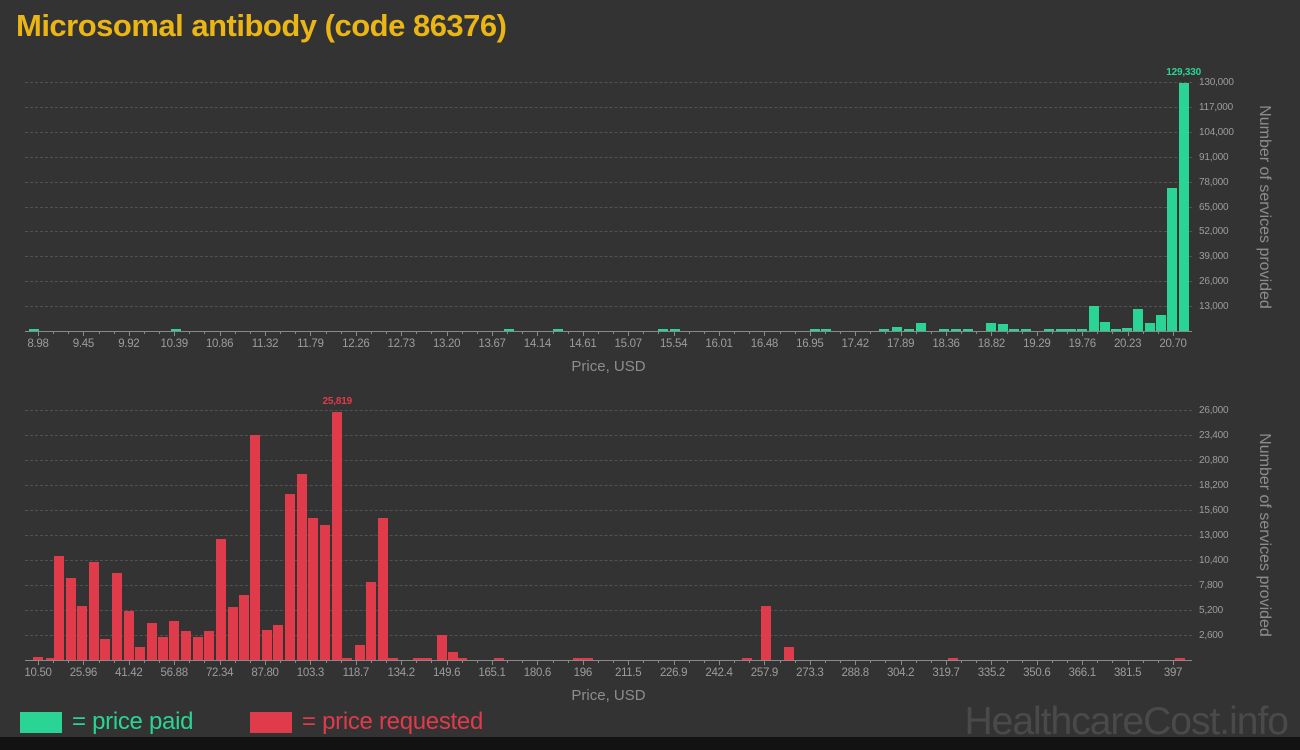  Describe the element at coordinates (174, 344) in the screenshot. I see `x-tick-label: 10.39` at that location.